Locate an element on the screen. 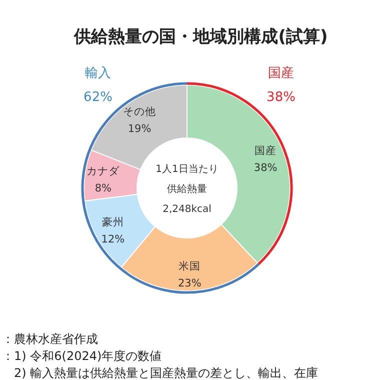 The image size is (366, 380). text: 62% is located at coordinates (98, 97).